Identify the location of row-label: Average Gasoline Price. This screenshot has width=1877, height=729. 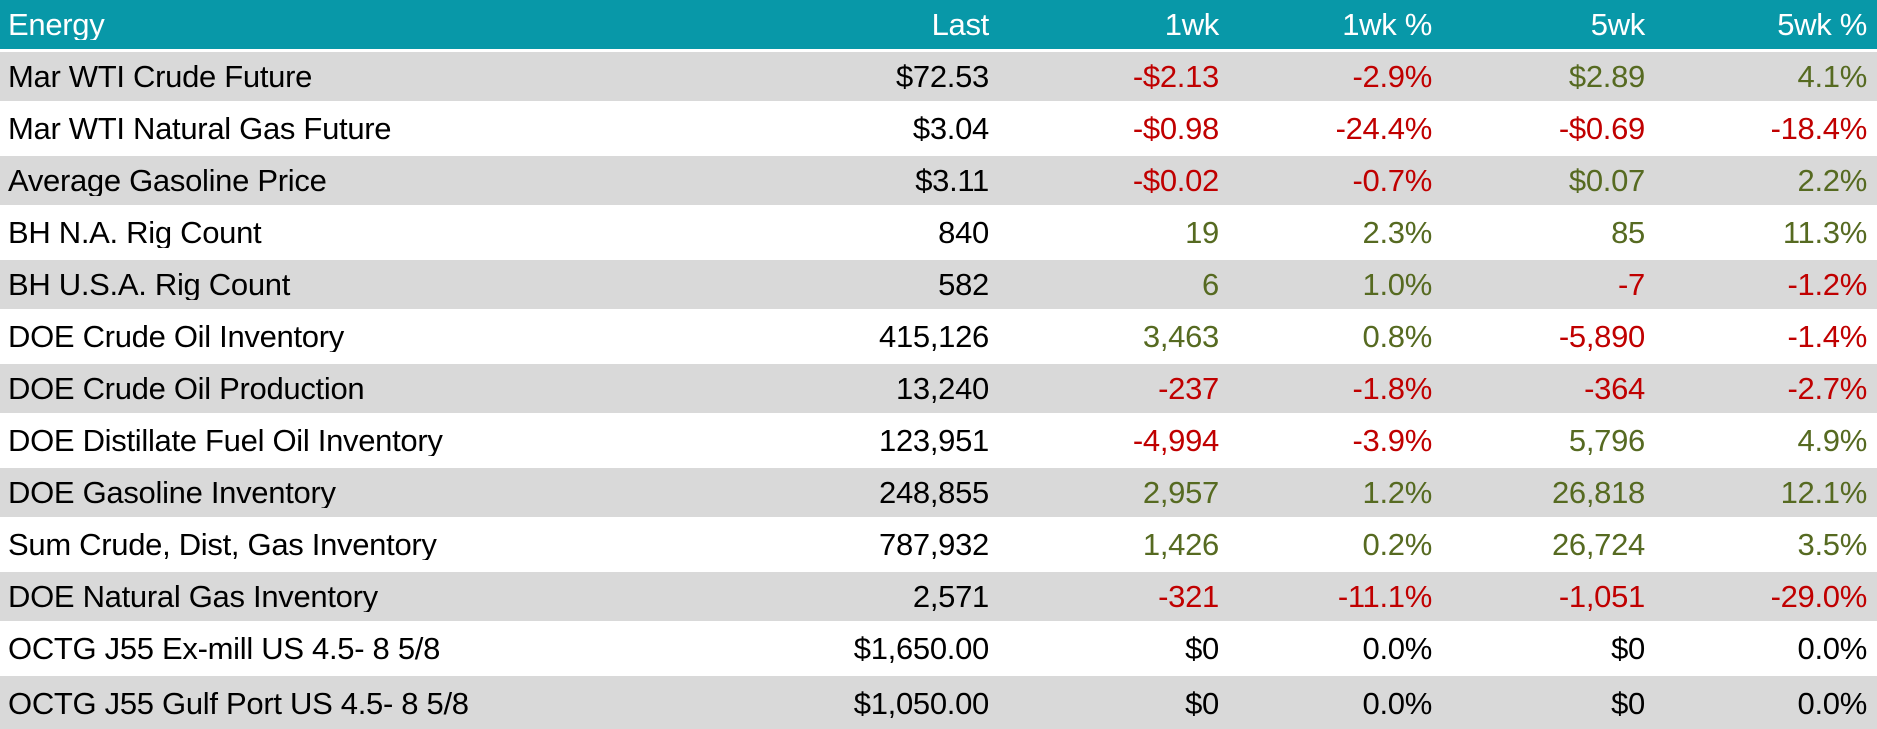
(167, 180).